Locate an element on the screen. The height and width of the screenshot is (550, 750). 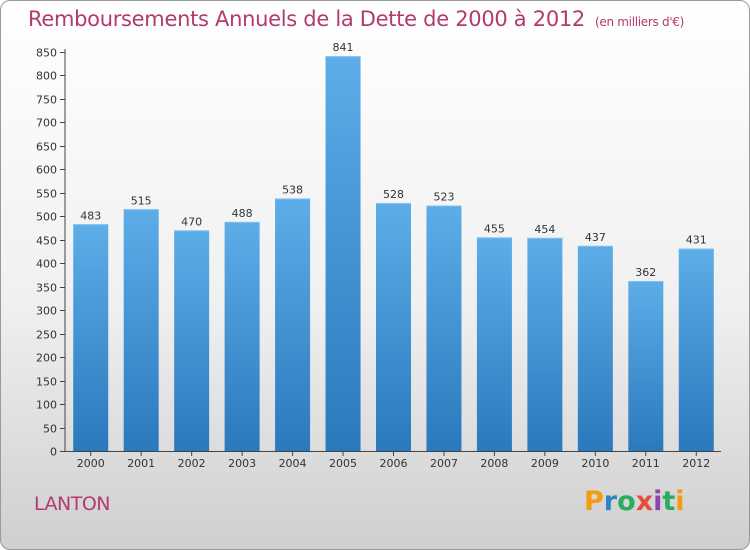
x-tick-label-2009: 2009 is located at coordinates (545, 463).